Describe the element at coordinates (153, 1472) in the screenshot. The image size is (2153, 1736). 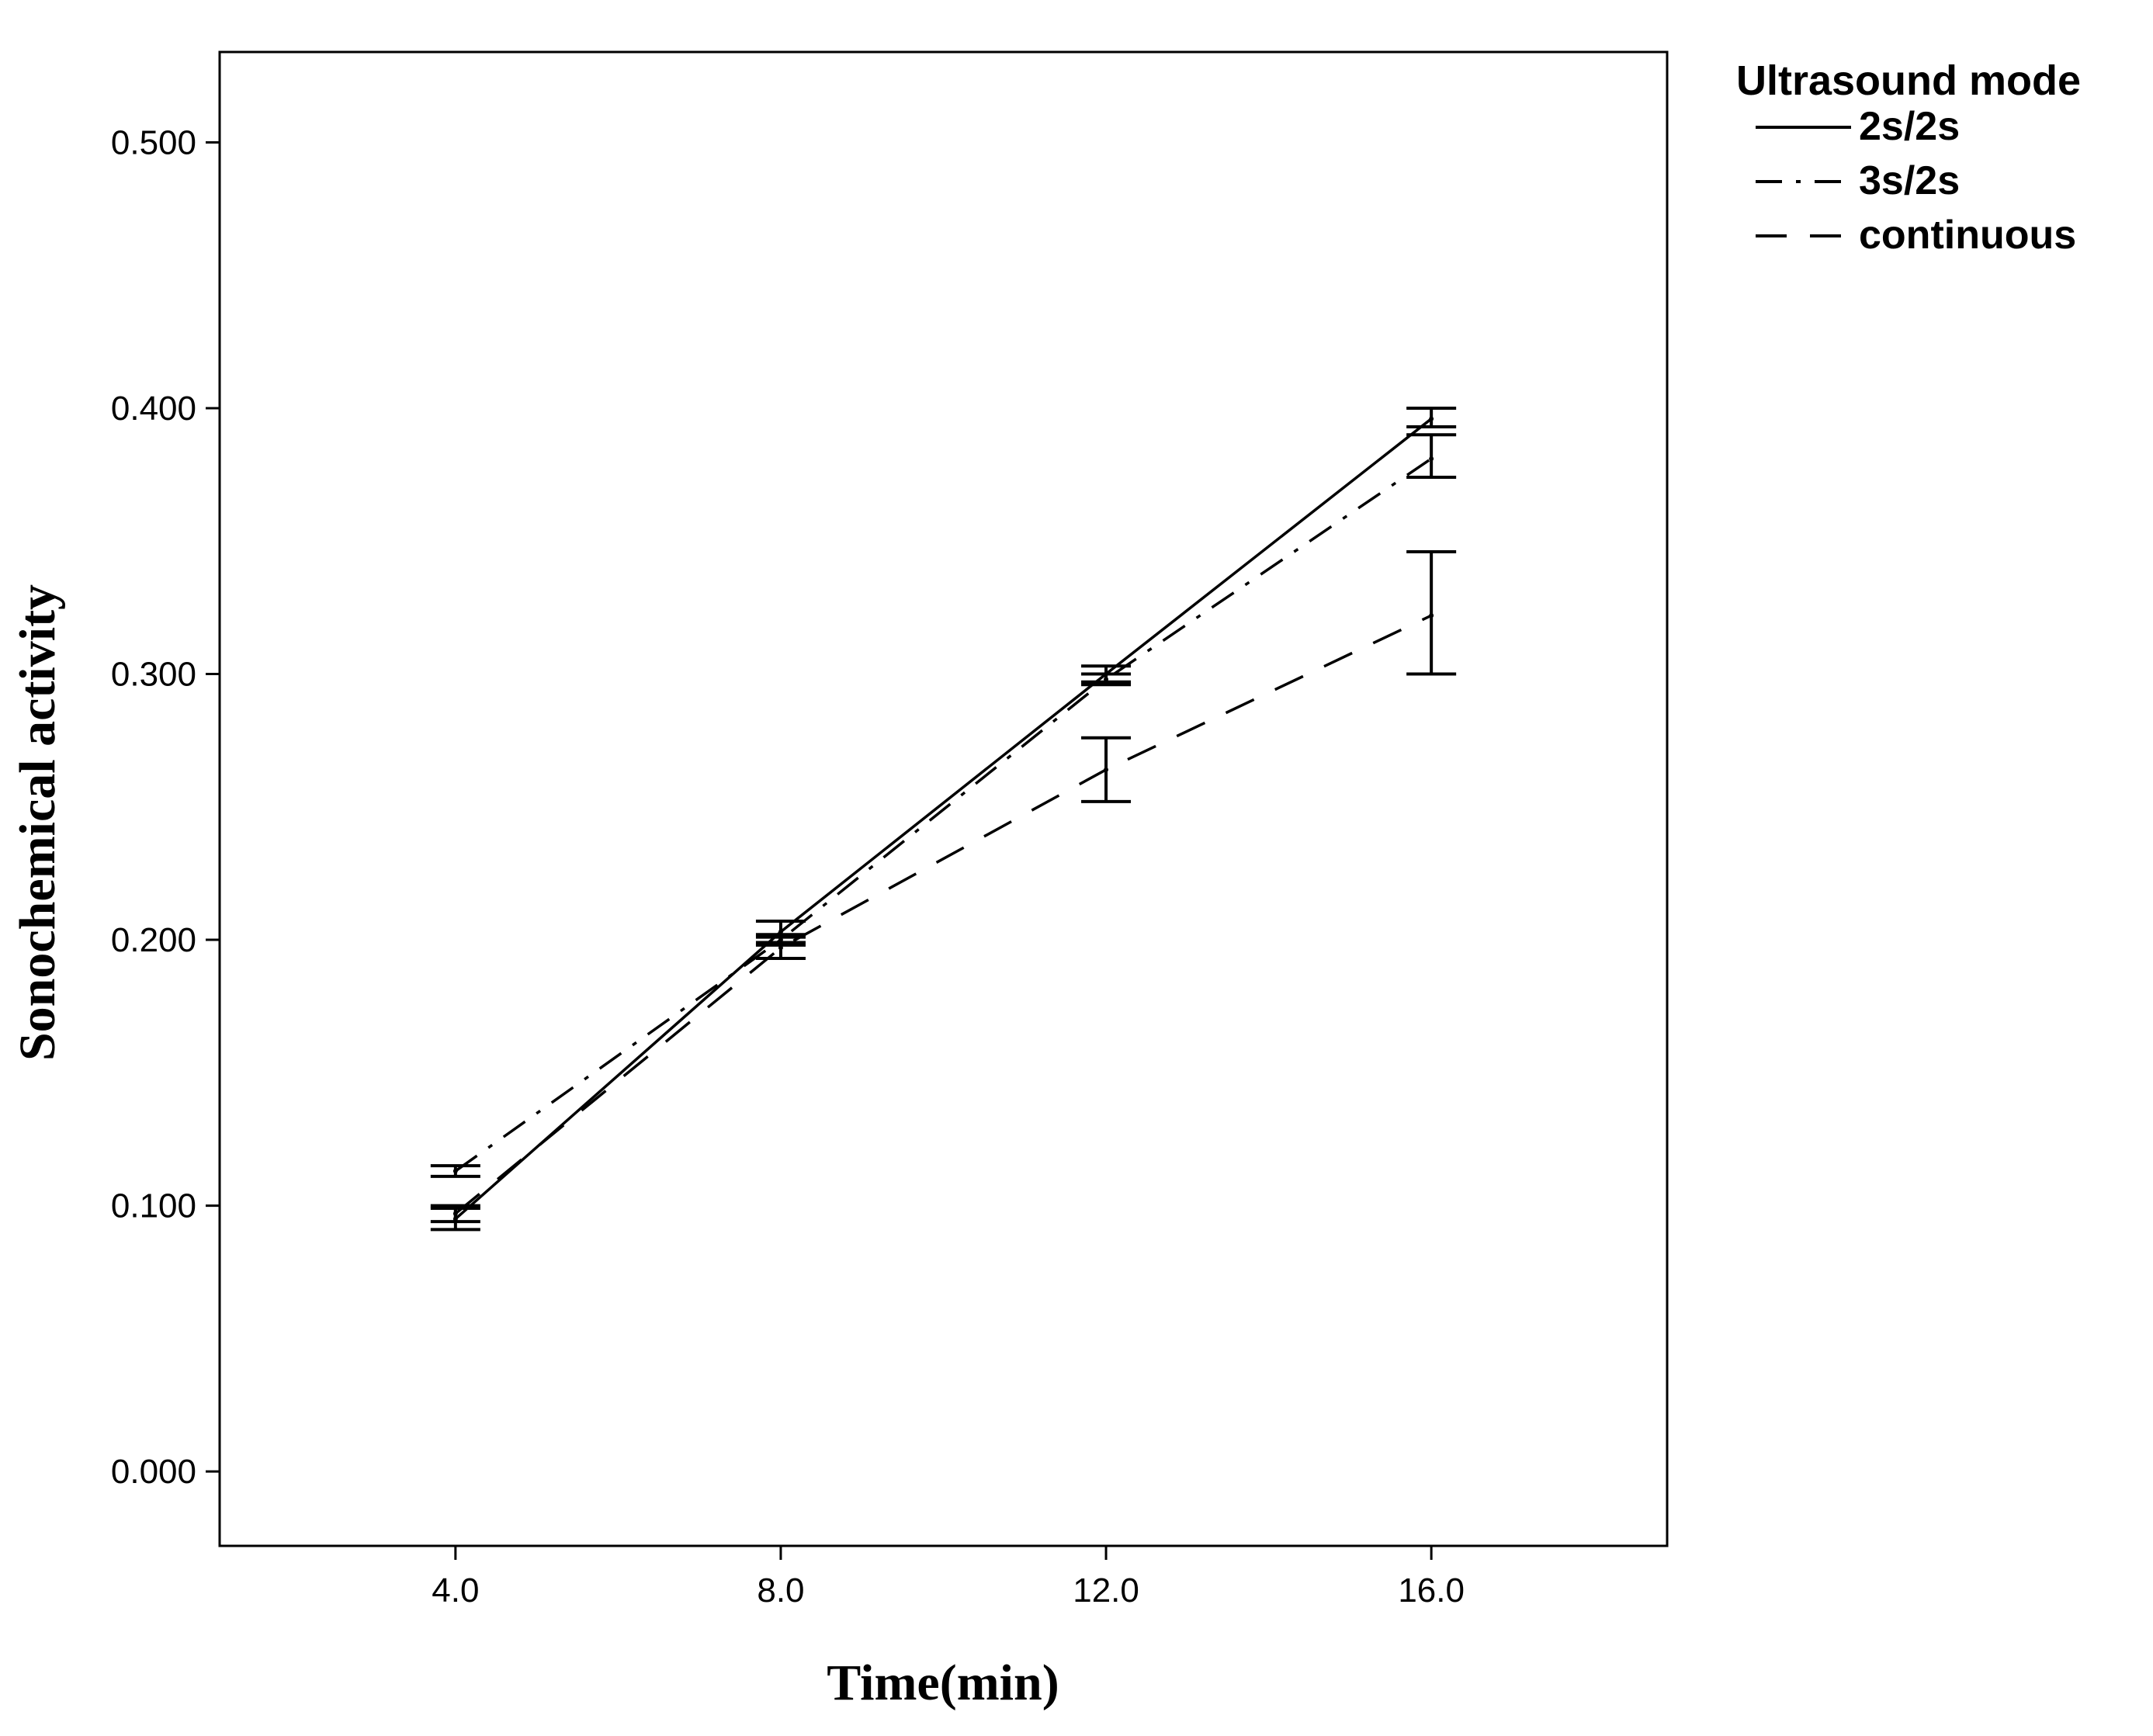
I see `y-tick-label: 0.000` at that location.